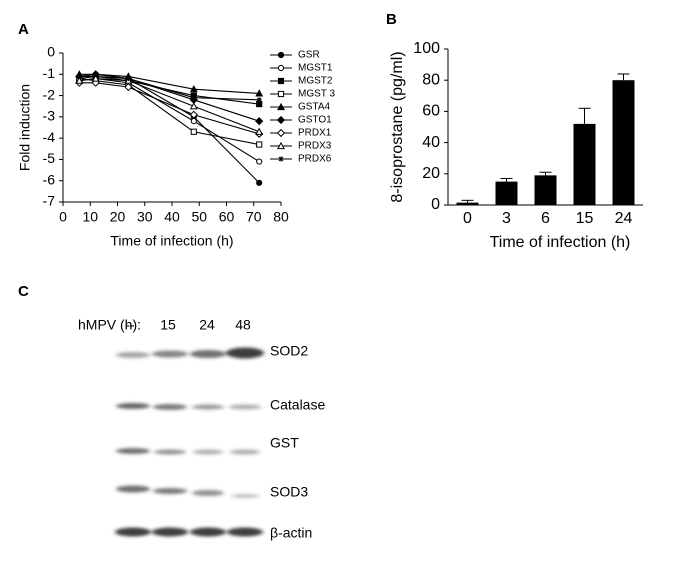 This screenshot has width=683, height=561. I want to click on legend-label: GSR, so click(309, 55).